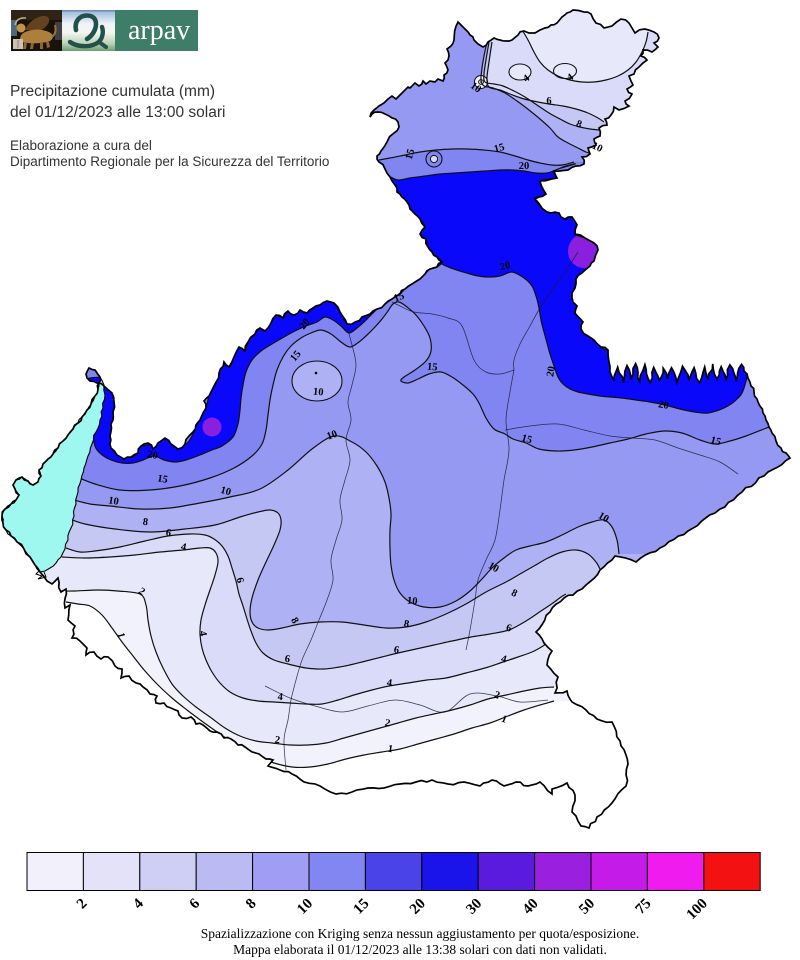 This screenshot has height=960, width=800. Describe the element at coordinates (531, 907) in the screenshot. I see `svg-text: 40` at that location.